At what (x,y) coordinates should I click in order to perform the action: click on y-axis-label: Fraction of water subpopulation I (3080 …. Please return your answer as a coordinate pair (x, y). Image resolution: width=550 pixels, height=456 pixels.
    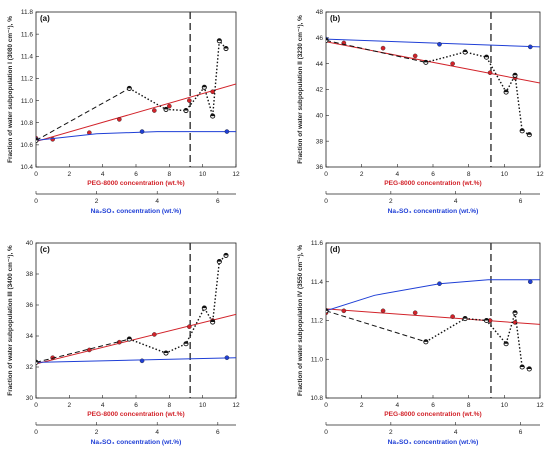
    Looking at the image, I should click on (10, 89).